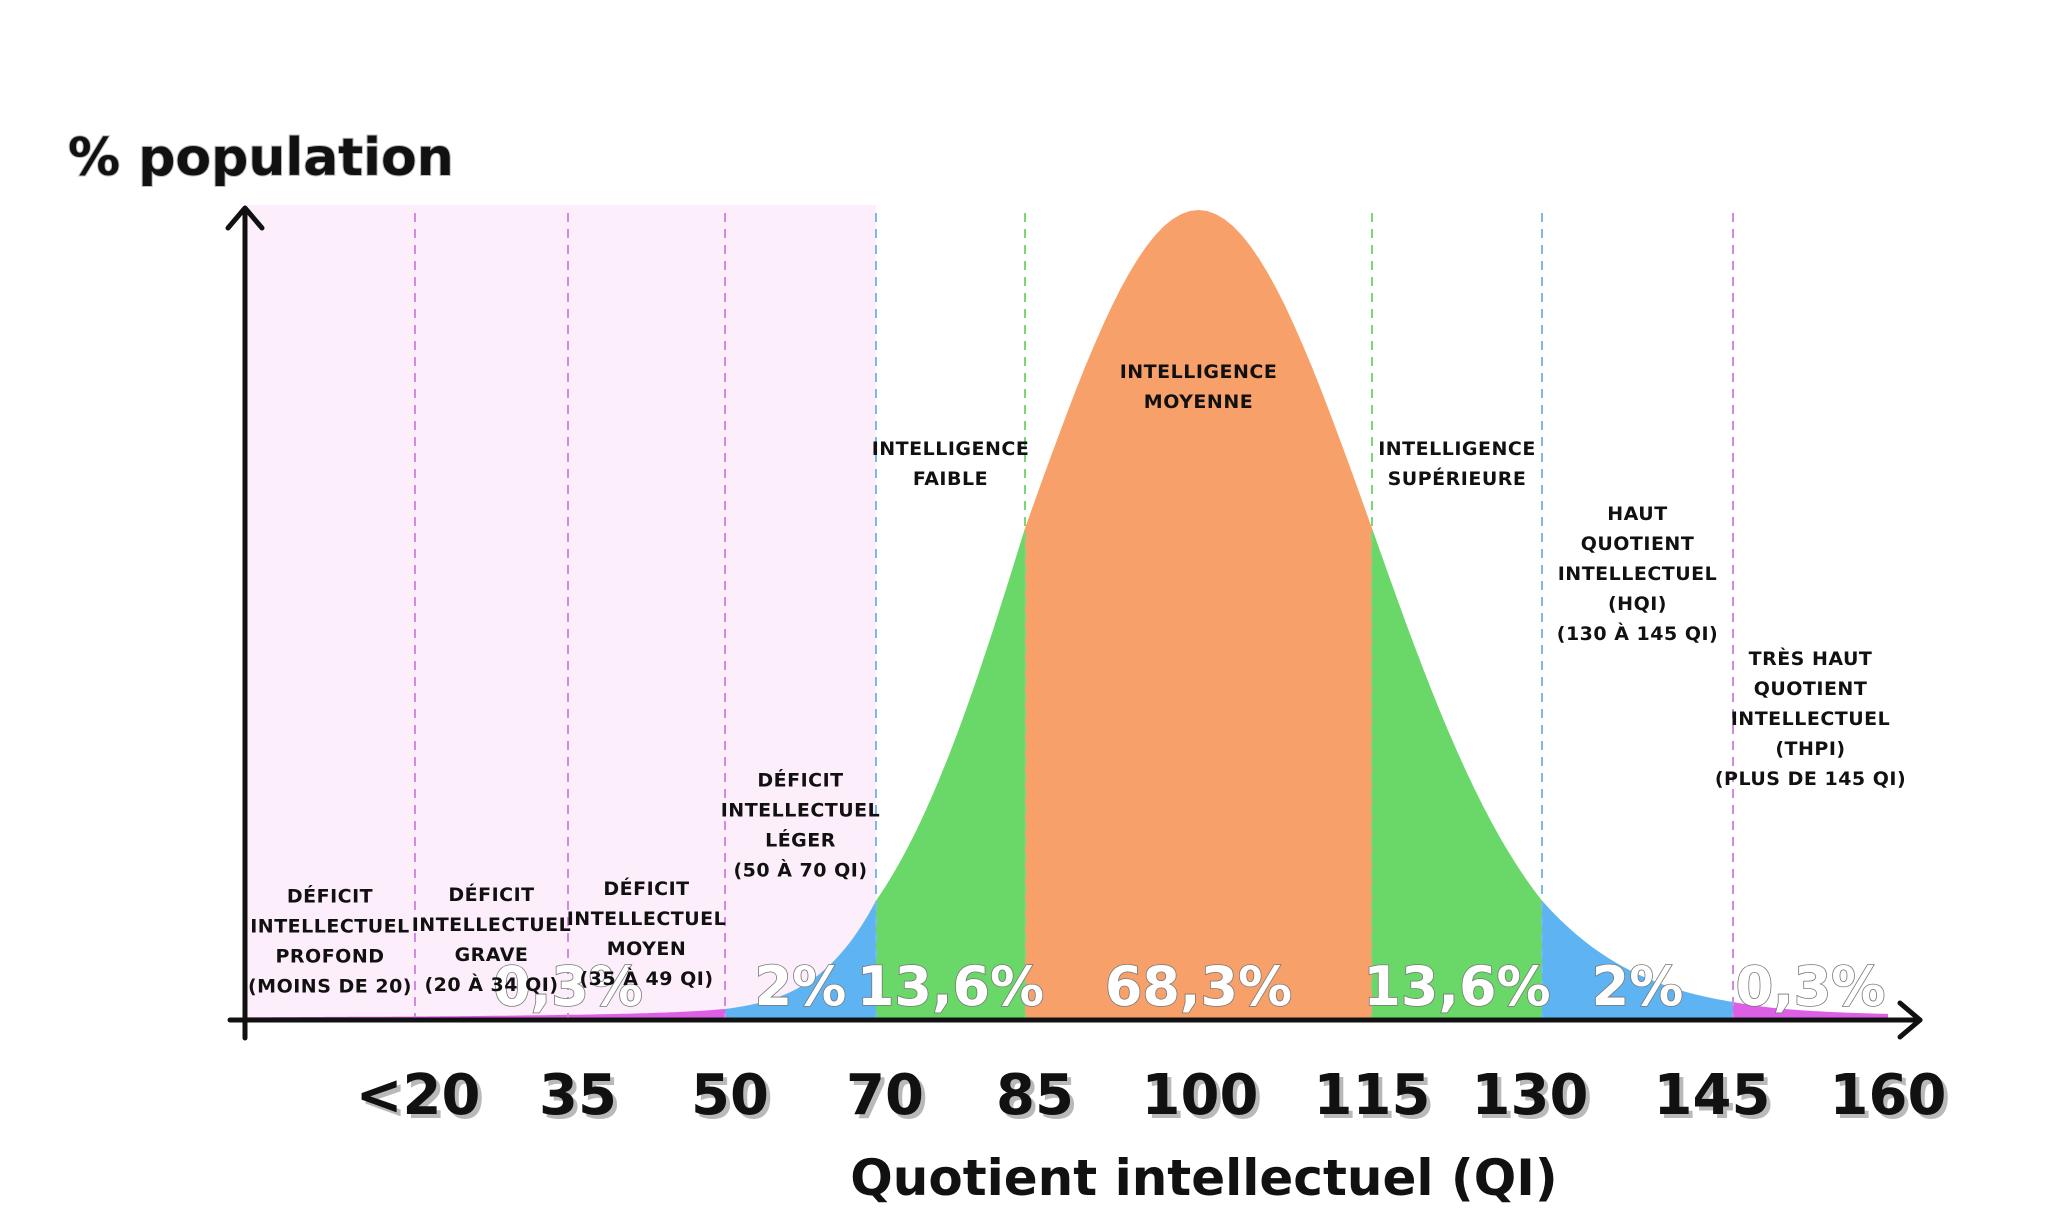 This screenshot has height=1230, width=2048. I want to click on category-label-line: SUPÉRIEURE, so click(1457, 478).